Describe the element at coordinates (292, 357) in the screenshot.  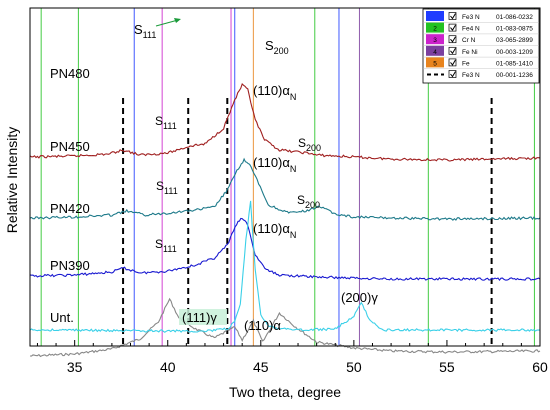
I see `x-axis-ticks: 35 40 45 50 55 60` at that location.